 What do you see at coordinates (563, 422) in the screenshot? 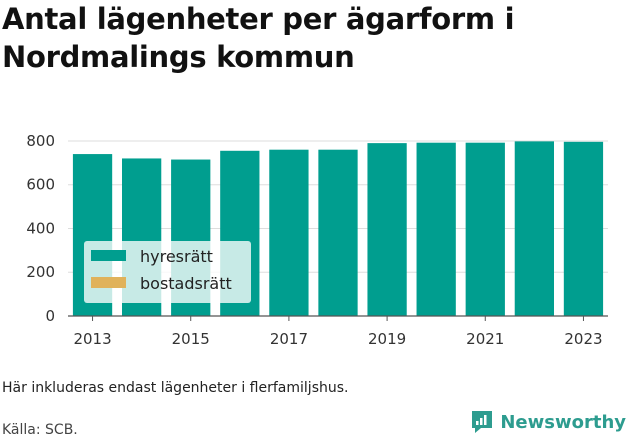
I see `brand-name: Newsworthy` at bounding box center [563, 422].